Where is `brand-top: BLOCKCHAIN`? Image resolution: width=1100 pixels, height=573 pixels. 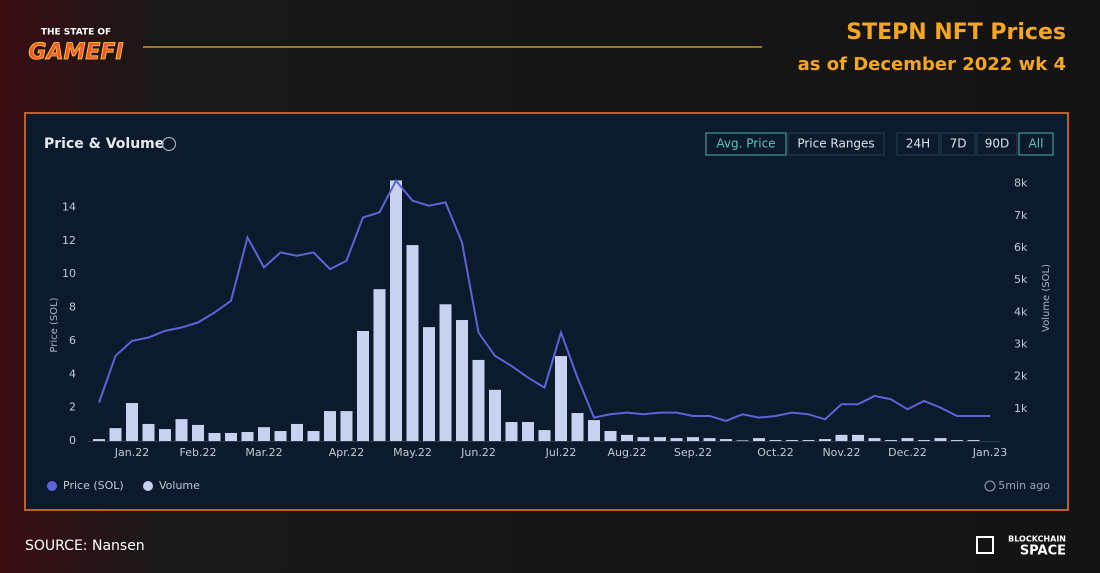
brand-top: BLOCKCHAIN is located at coordinates (1037, 539).